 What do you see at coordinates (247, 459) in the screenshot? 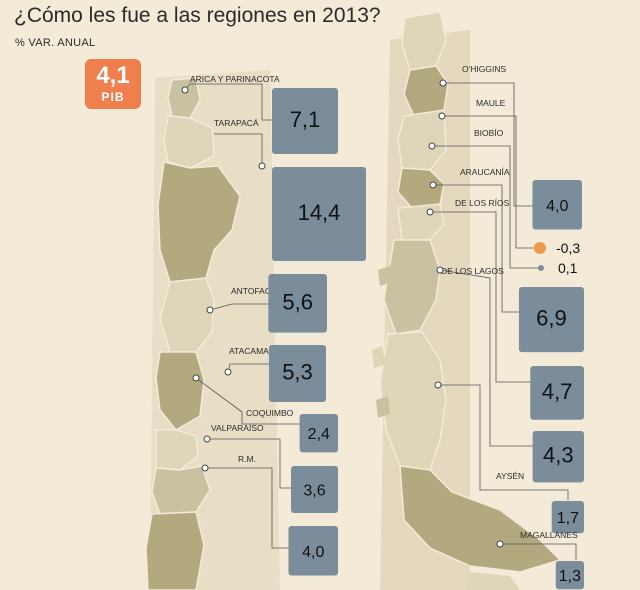
I see `region-label: R.M.` at bounding box center [247, 459].